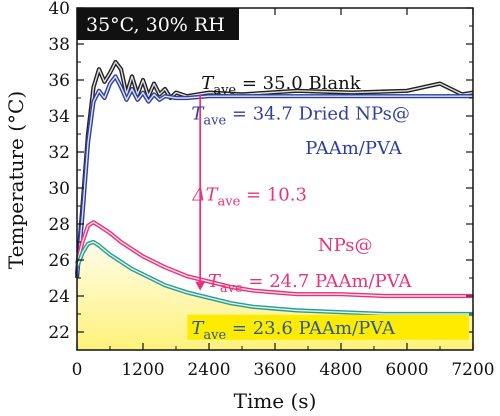 This screenshot has width=500, height=416. I want to click on annotation-value: = 24.7, so click(279, 281).